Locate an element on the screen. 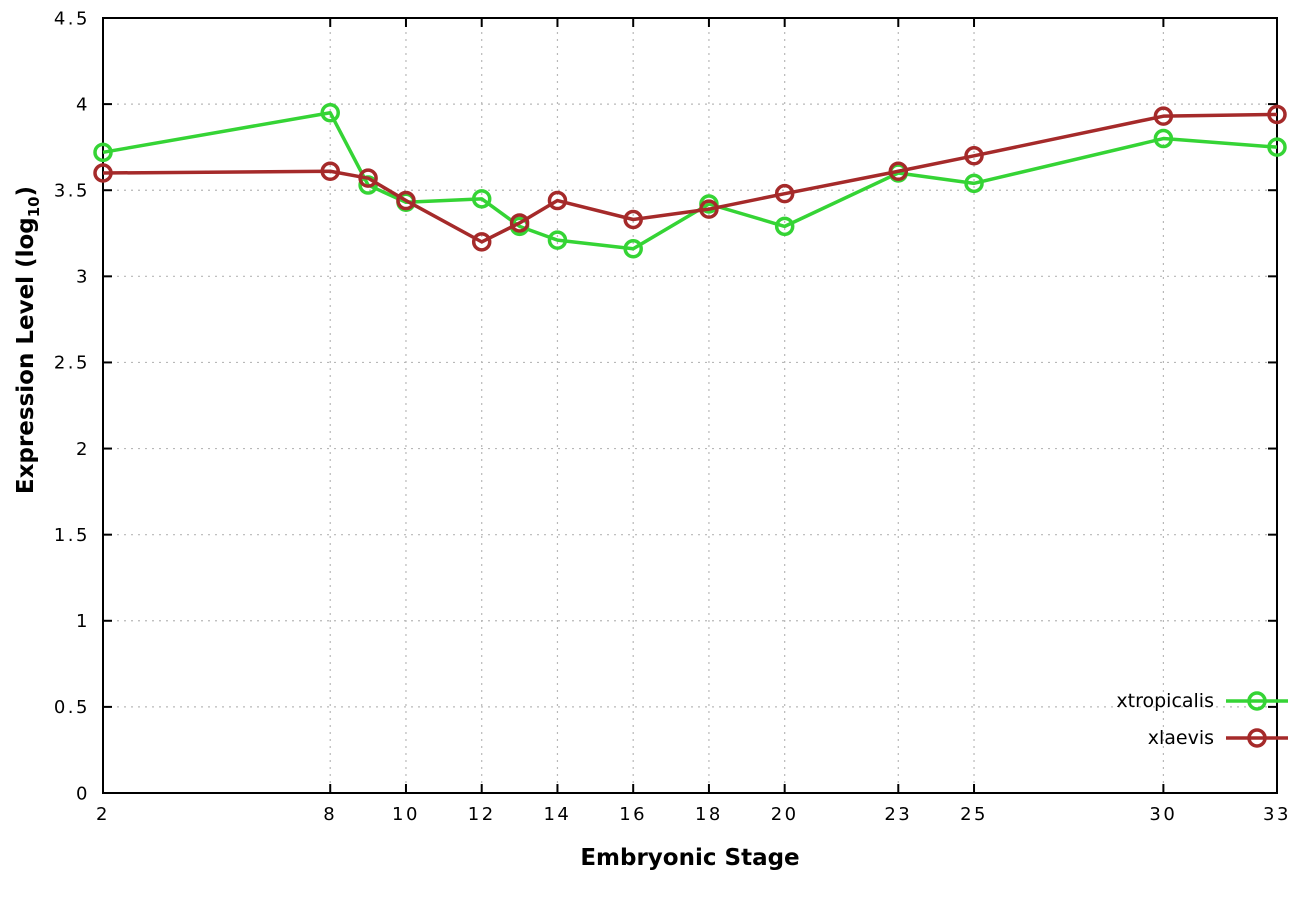 The image size is (1296, 907). y-tick-label: 1 is located at coordinates (83, 621).